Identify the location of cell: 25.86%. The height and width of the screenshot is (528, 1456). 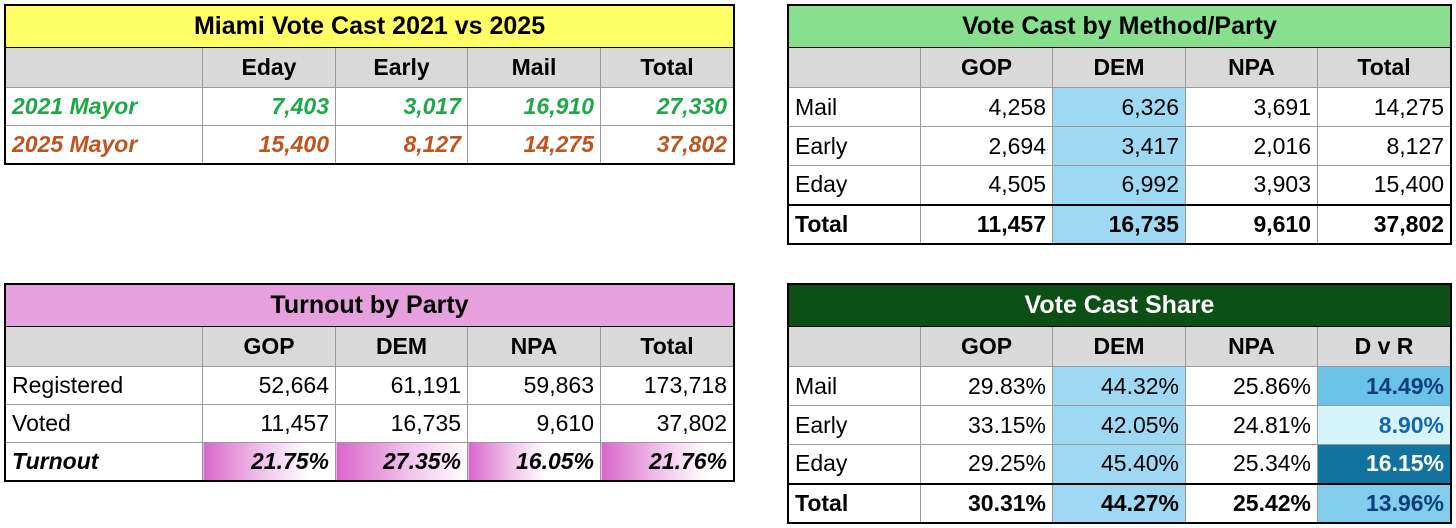
(1251, 386).